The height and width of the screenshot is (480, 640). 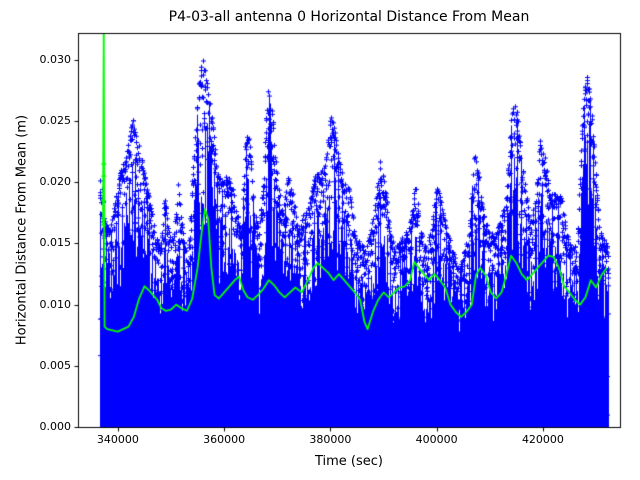 I want to click on x-tick-label: 380000, so click(x=330, y=439).